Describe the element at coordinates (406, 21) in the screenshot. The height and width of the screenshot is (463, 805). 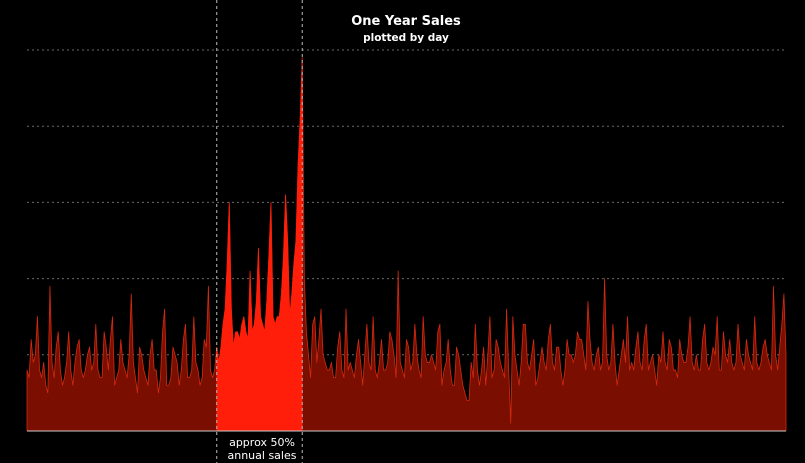
I see `chart-title: One Year Sales` at that location.